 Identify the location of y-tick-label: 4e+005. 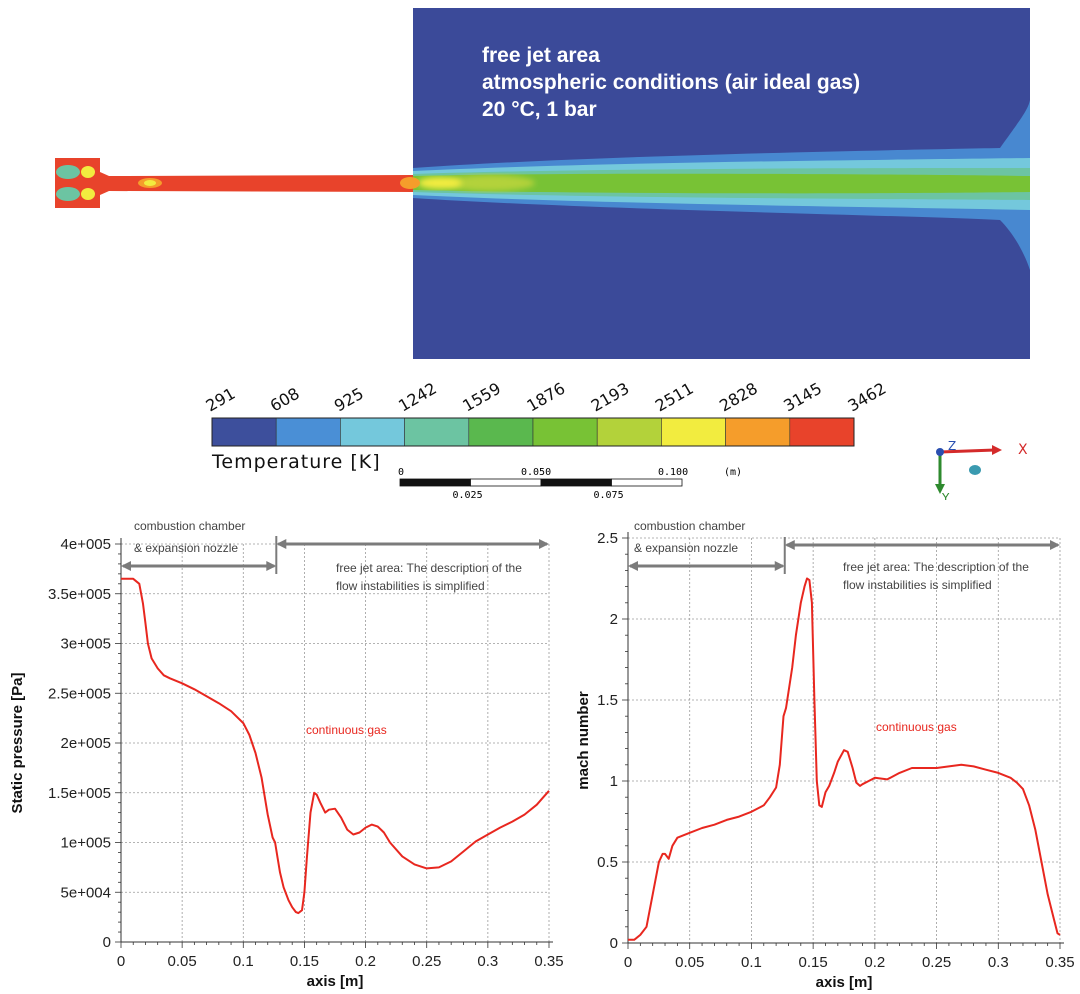
(86, 544).